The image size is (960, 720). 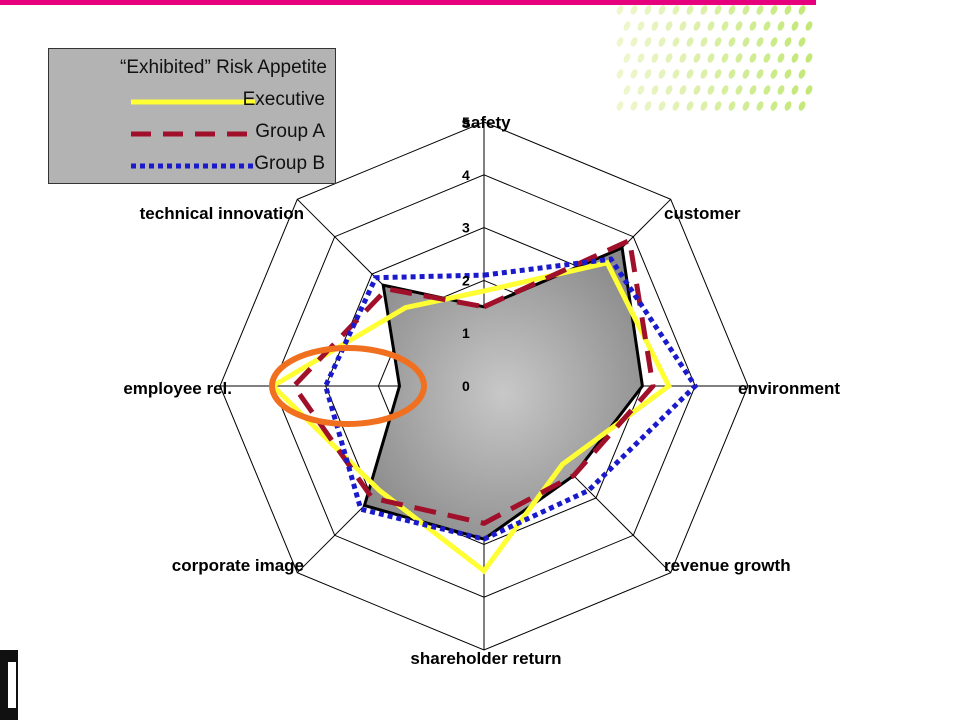 I want to click on axis-label-technical-innovation: technical innovation, so click(x=222, y=213).